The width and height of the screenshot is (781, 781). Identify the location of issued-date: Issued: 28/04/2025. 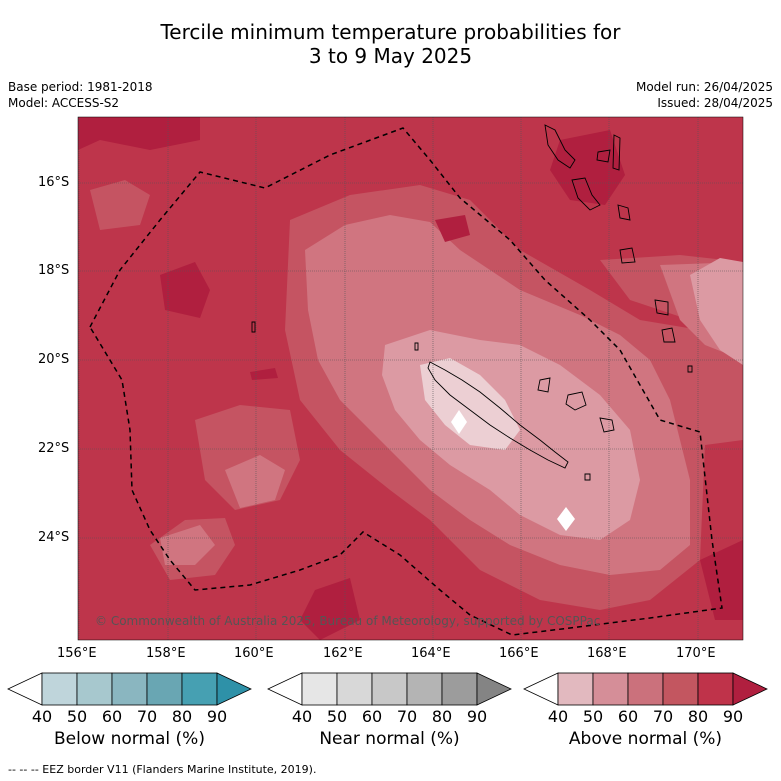
(715, 103).